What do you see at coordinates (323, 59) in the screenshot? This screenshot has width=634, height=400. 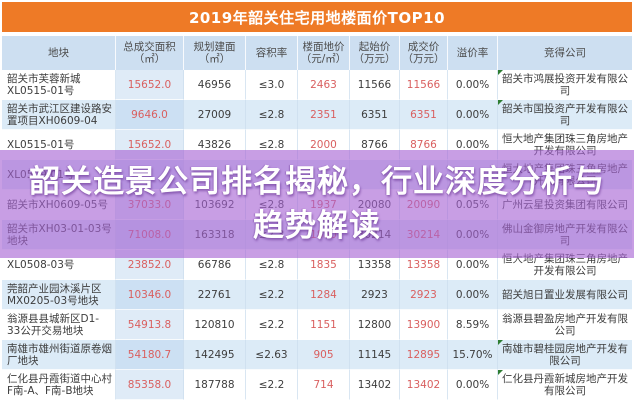 I see `column-header-unit: （元/㎡）` at bounding box center [323, 59].